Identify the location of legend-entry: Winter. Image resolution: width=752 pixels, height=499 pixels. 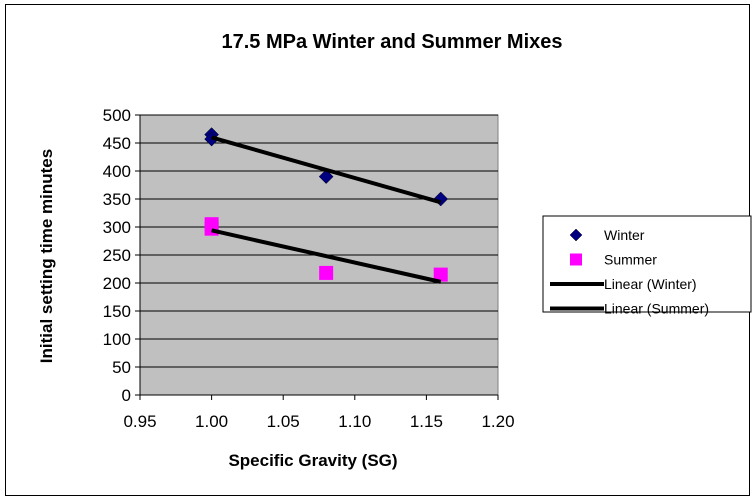
(607, 235).